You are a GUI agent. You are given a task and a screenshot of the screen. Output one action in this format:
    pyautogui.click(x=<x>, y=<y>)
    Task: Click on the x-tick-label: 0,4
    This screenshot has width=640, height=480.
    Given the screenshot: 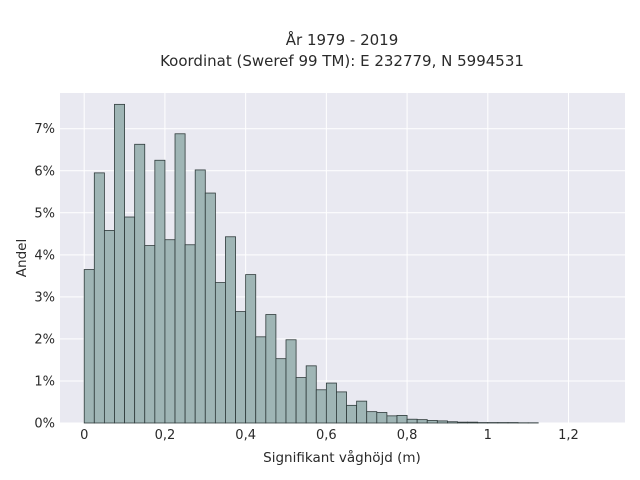 What is the action you would take?
    pyautogui.click(x=245, y=435)
    